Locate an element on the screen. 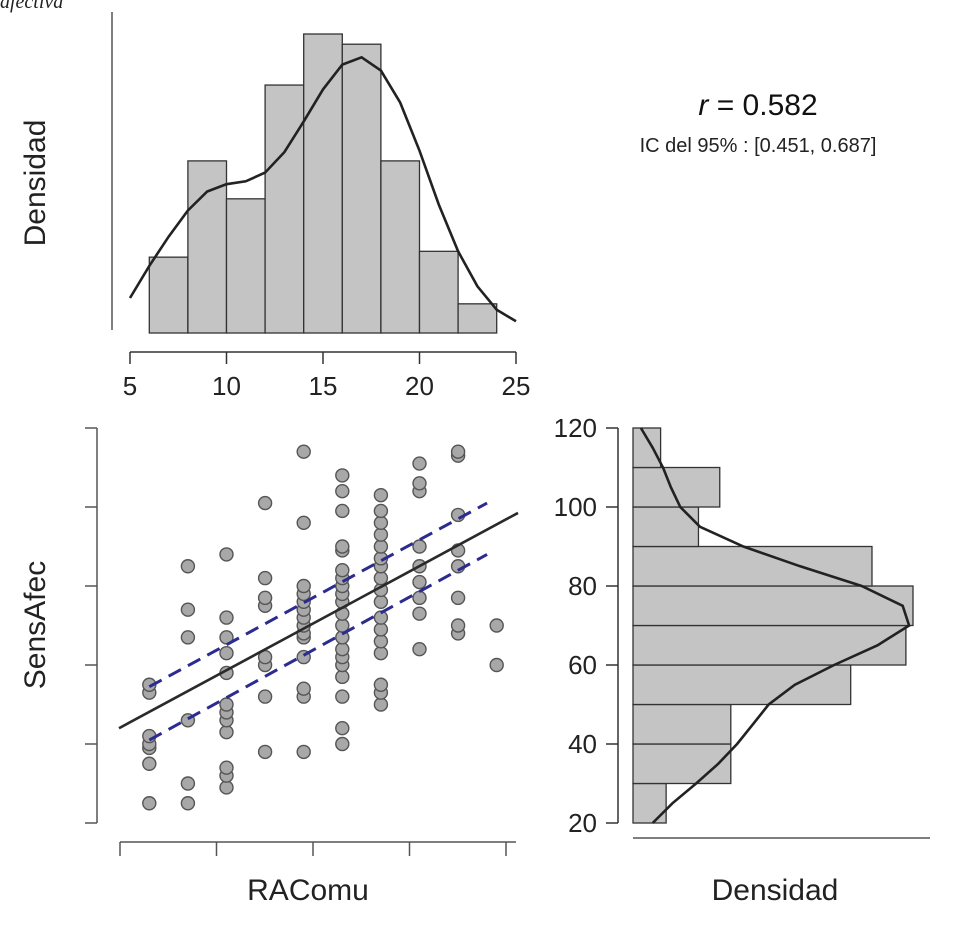 This screenshot has width=958, height=933. right-density-curve is located at coordinates (775, 625).